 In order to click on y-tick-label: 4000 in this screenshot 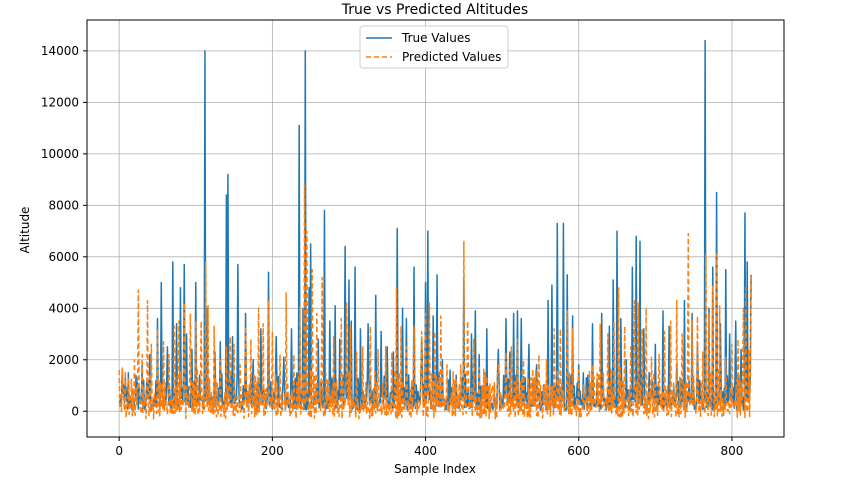, I will do `click(63, 308)`.